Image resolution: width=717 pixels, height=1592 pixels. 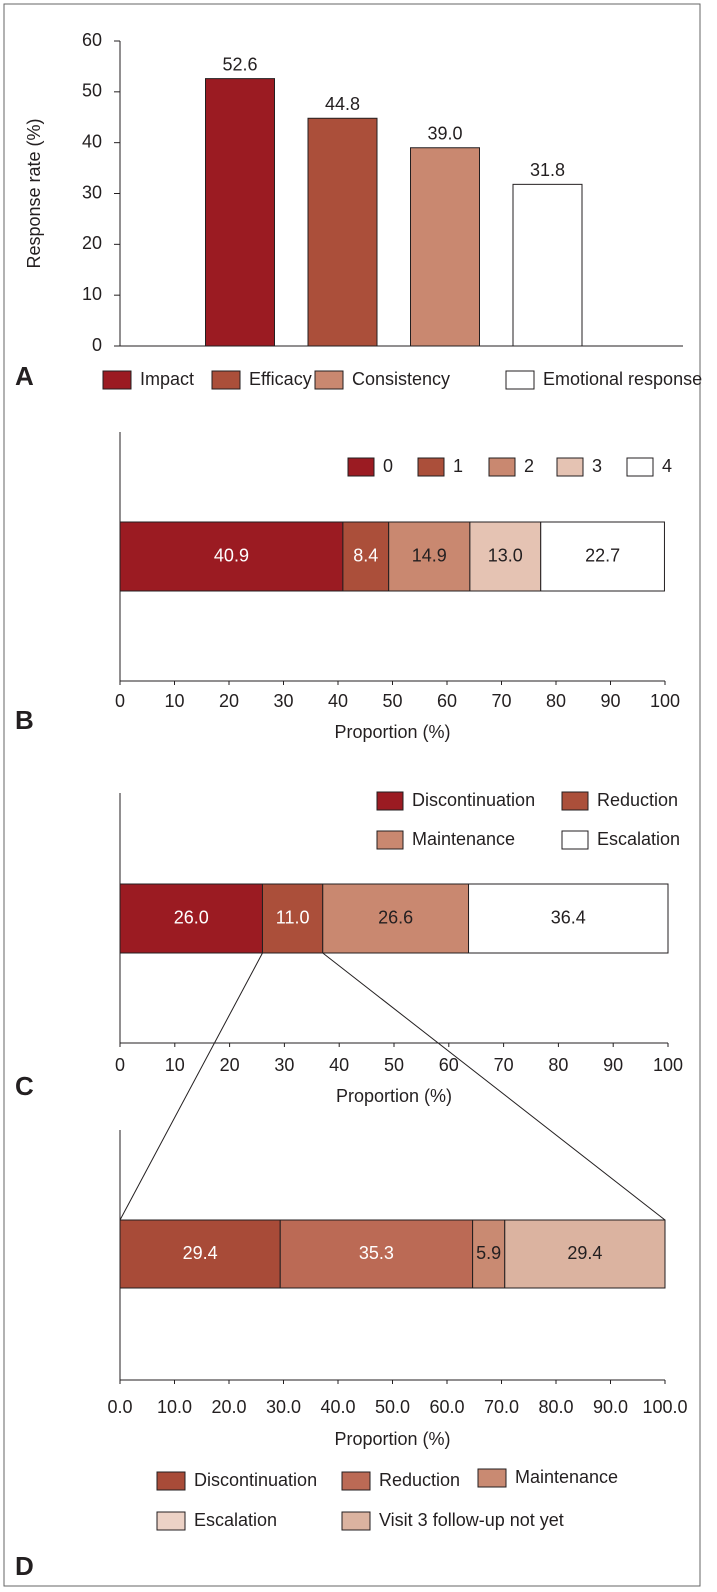 What do you see at coordinates (622, 379) in the screenshot?
I see `legend-label: Emotional response` at bounding box center [622, 379].